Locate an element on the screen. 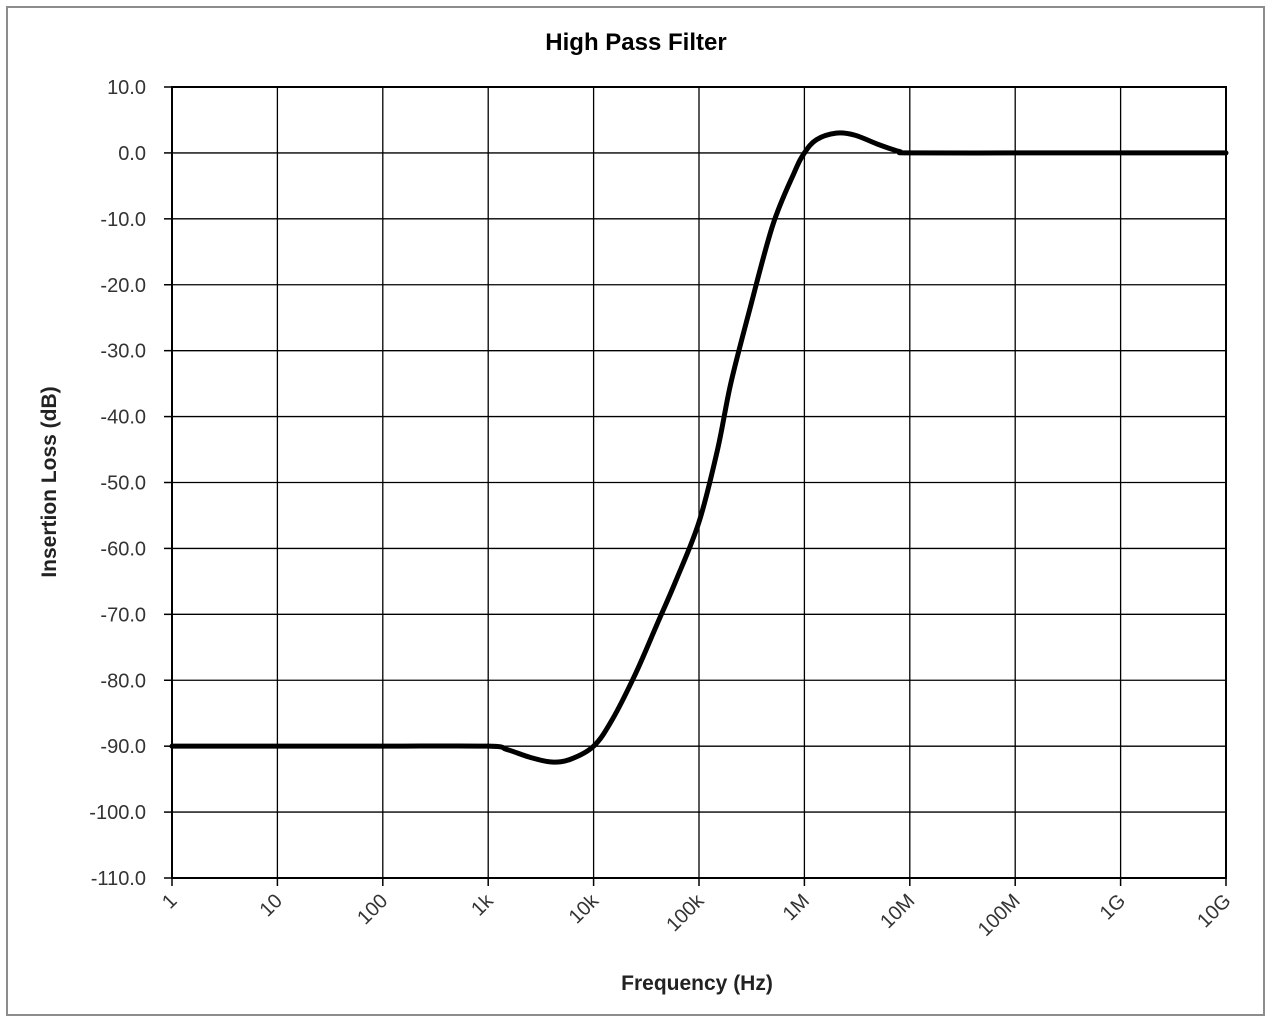 The height and width of the screenshot is (1024, 1273). y-tick-label: 10.0 is located at coordinates (126, 88).